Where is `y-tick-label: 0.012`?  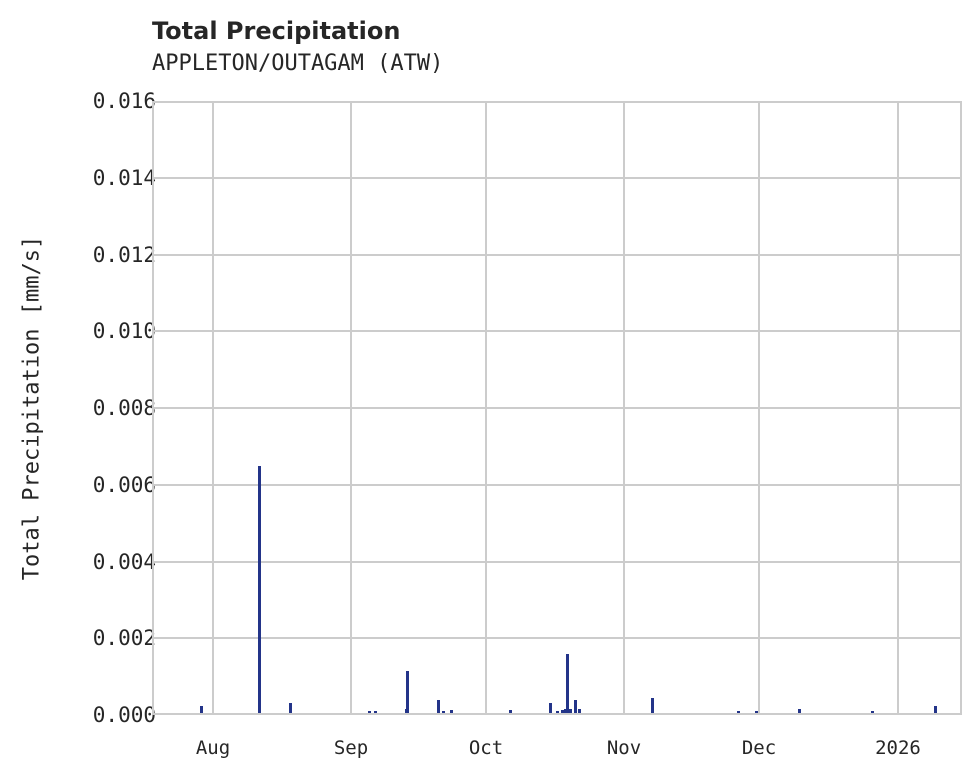 y-tick-label: 0.012 is located at coordinates (124, 254).